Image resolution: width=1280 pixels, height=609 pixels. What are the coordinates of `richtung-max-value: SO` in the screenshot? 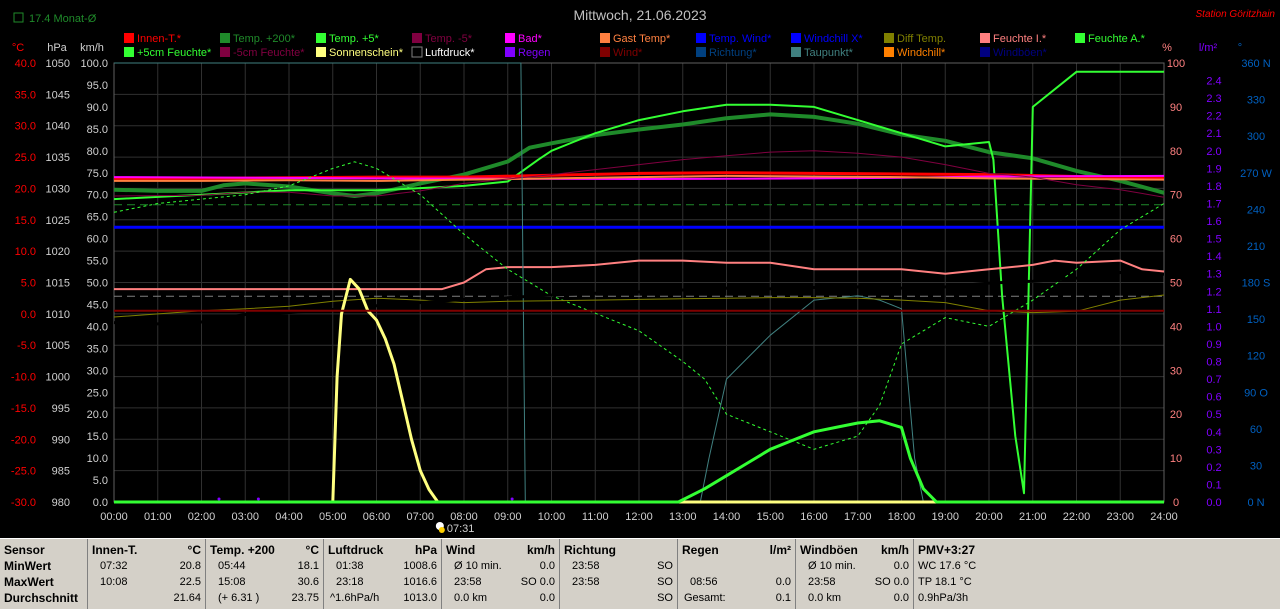 It's located at (665, 582).